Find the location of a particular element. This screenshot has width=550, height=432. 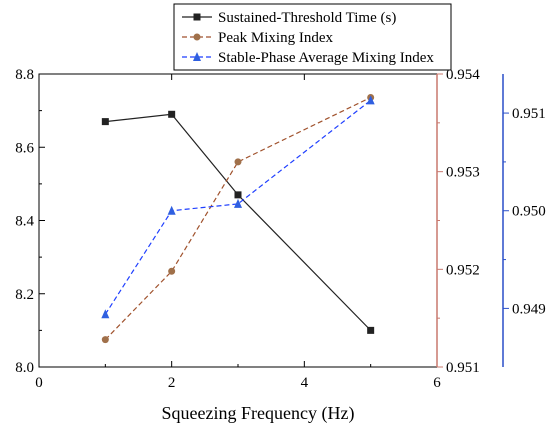

y3-tick-label: 0.949 is located at coordinates (529, 309).